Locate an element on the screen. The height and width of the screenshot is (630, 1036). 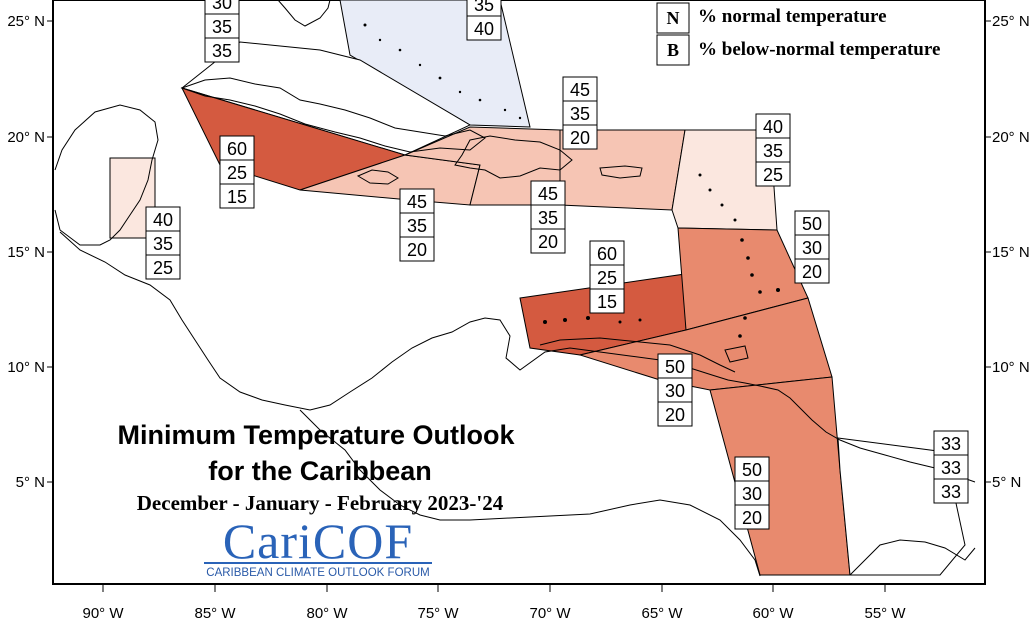
title-period: December - January - February 2023-'24 is located at coordinates (320, 503).